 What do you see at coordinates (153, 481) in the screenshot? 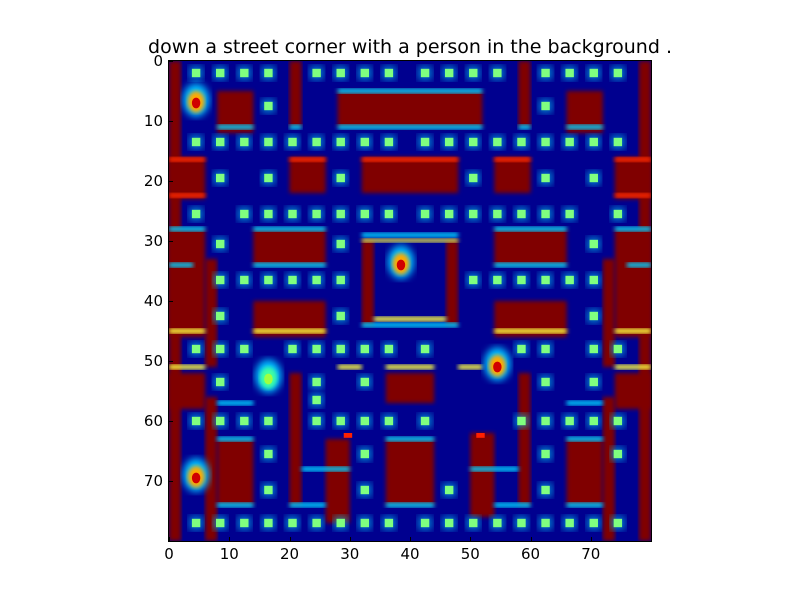
I see `y-tick-label: 70` at bounding box center [153, 481].